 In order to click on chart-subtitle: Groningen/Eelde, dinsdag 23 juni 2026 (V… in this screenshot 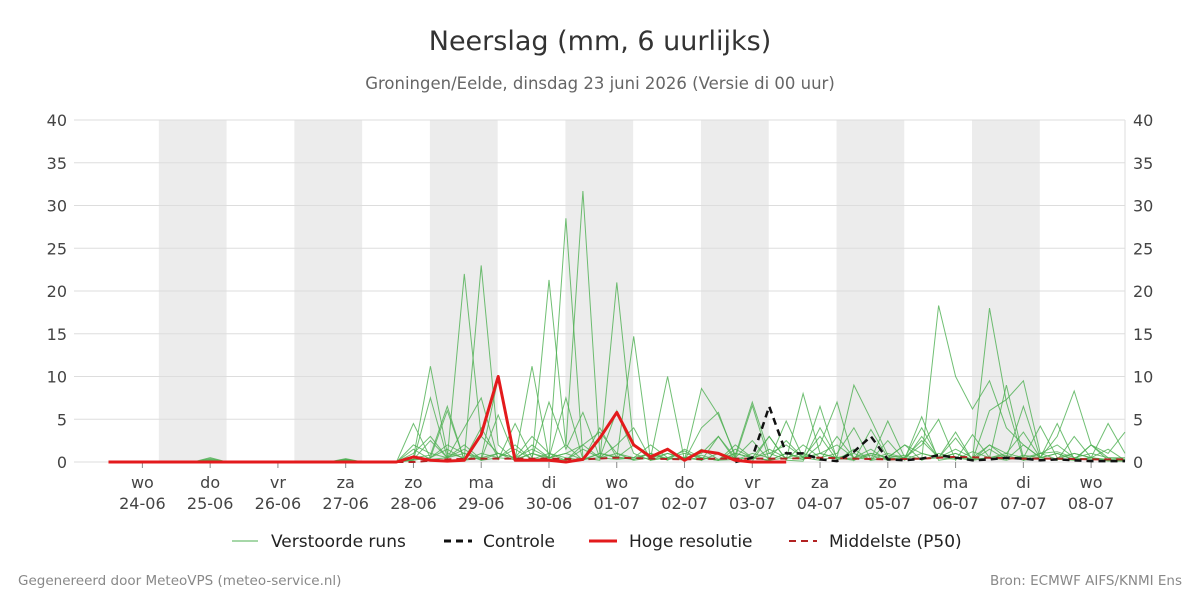, I will do `click(600, 83)`.